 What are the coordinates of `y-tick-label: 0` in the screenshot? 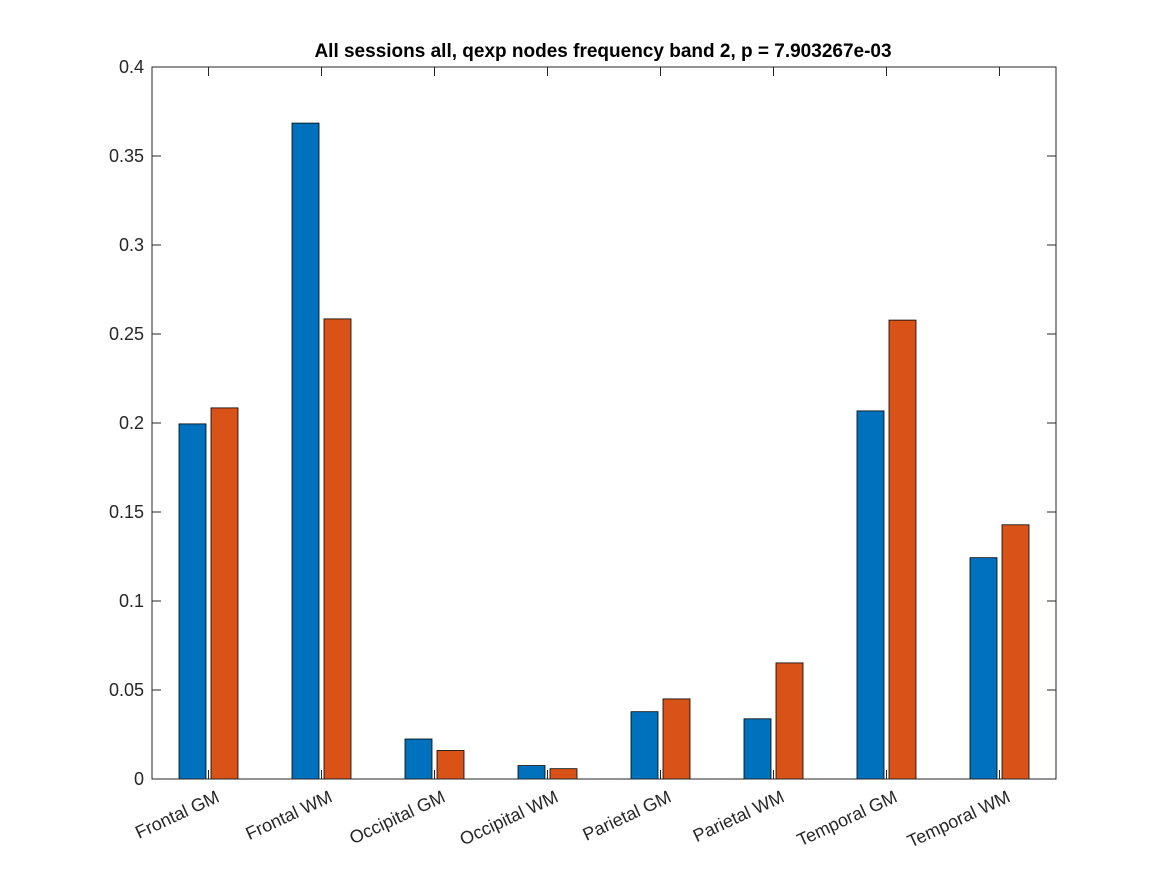 It's located at (139, 779).